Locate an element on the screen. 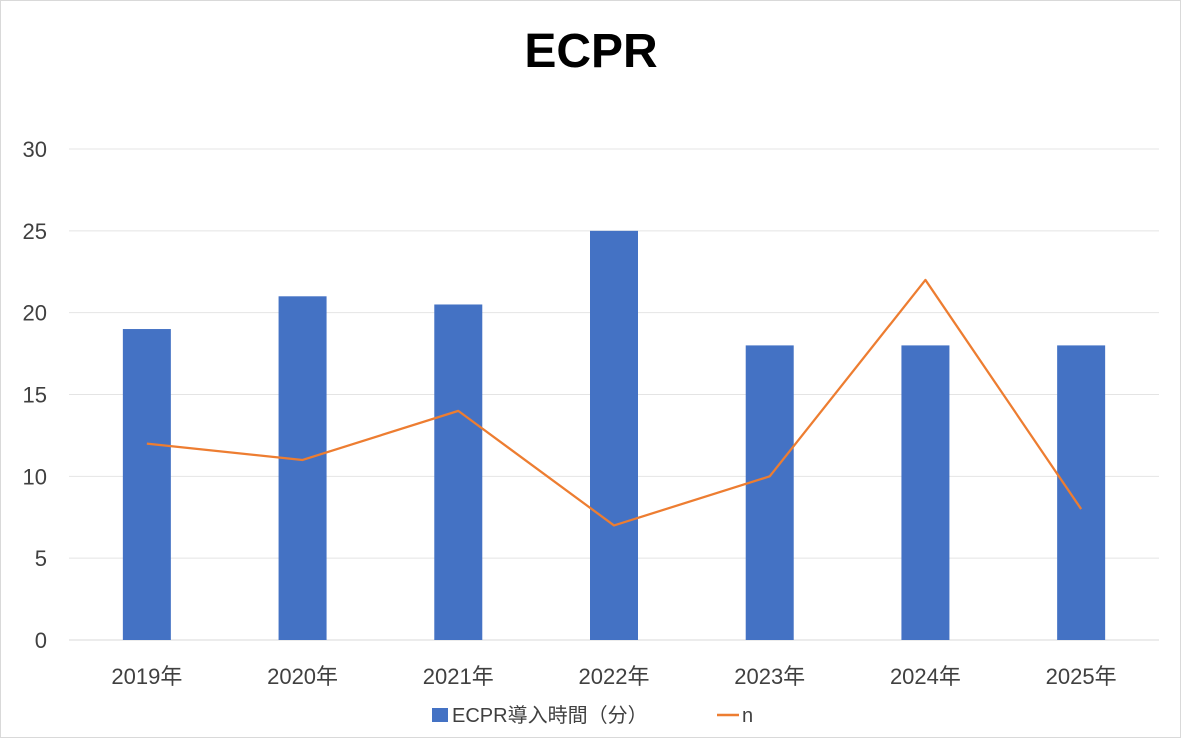  x-tick-label: 2021年 is located at coordinates (458, 676).